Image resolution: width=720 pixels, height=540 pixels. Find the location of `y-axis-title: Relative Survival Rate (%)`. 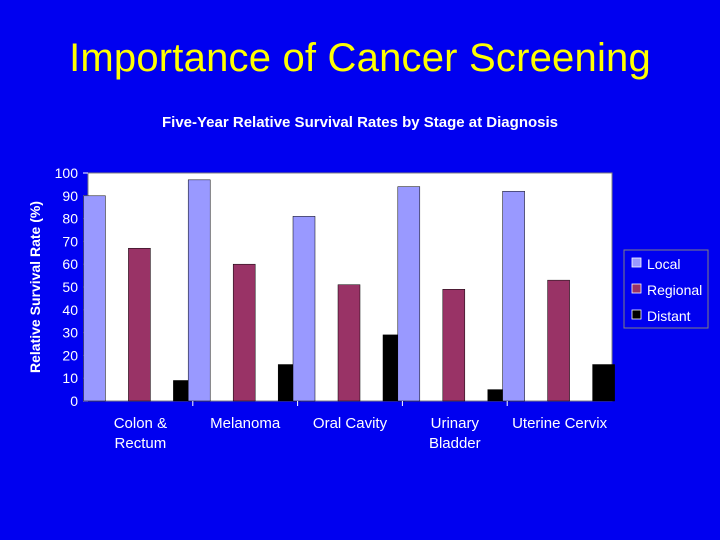

y-axis-title: Relative Survival Rate (%) is located at coordinates (35, 287).